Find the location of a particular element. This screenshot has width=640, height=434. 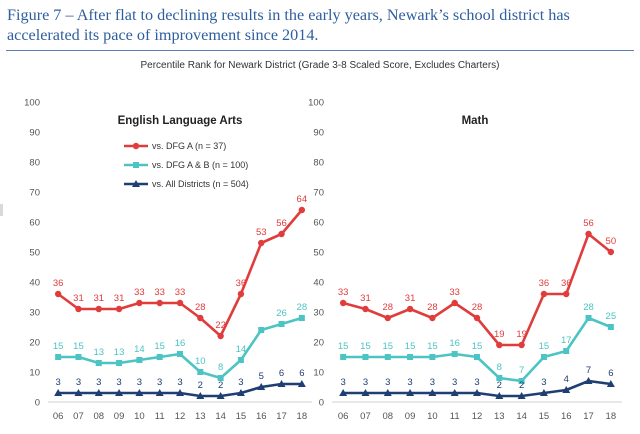

y-tick-label: 0 is located at coordinates (321, 403).